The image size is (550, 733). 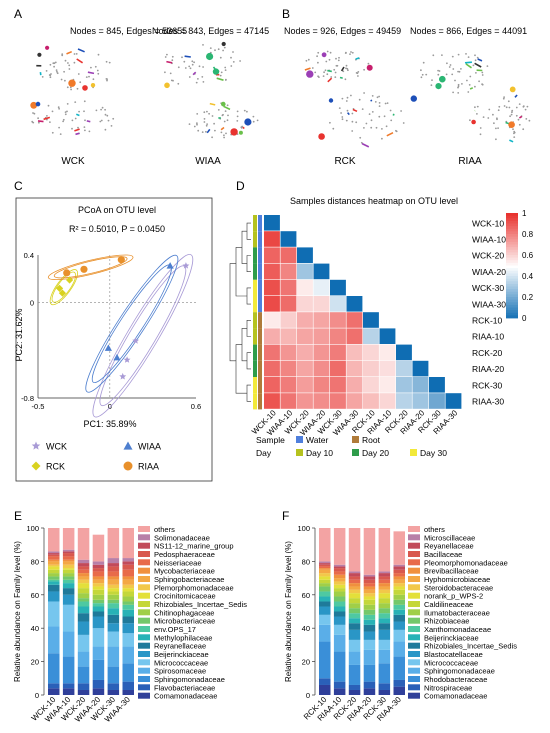 I want to click on pcoa-legend-marker-wiaa, so click(x=128, y=445).